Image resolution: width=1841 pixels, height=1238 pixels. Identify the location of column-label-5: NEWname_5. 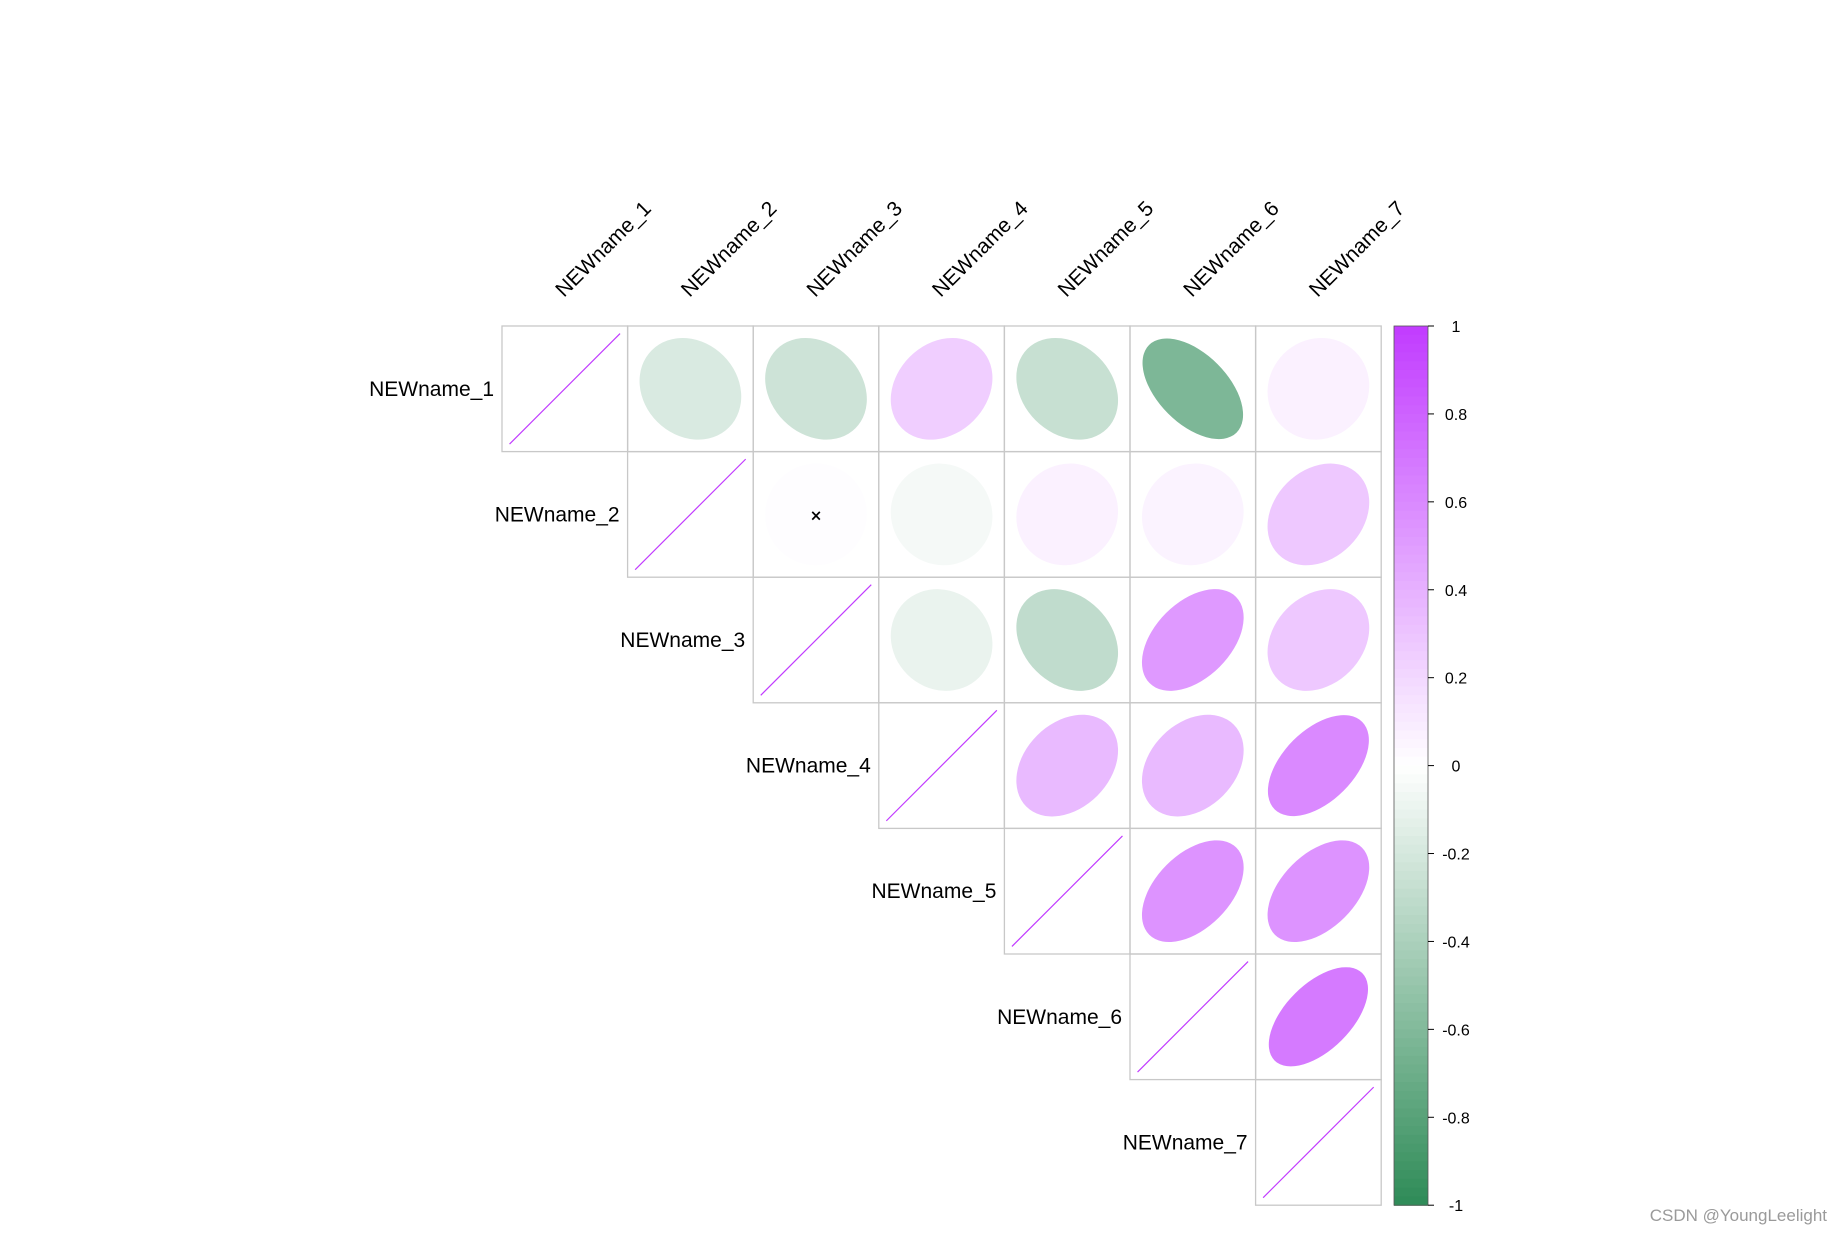
(1106, 249).